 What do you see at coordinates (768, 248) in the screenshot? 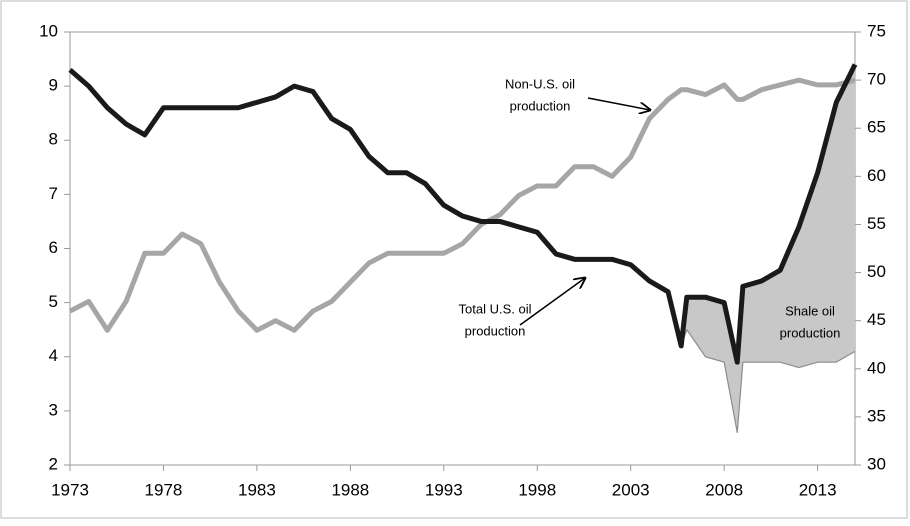
I see `shale-area` at bounding box center [768, 248].